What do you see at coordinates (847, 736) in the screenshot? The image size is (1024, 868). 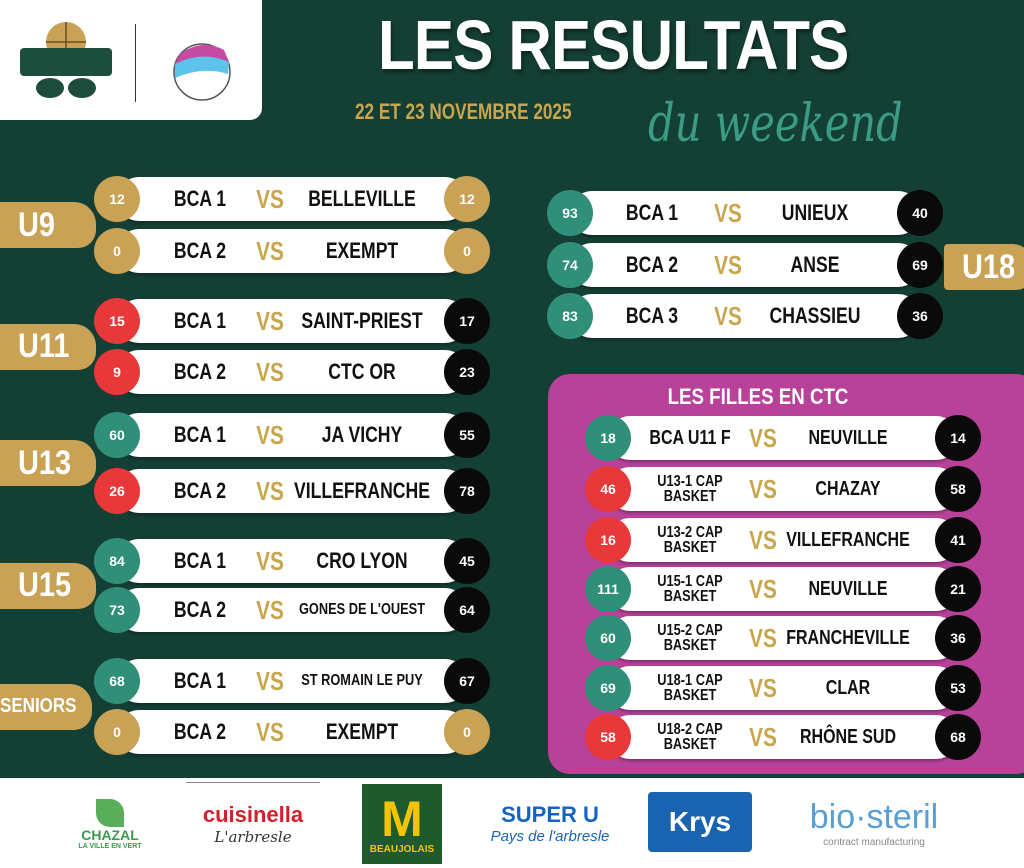 I see `away-team: RHÔNE SUD` at bounding box center [847, 736].